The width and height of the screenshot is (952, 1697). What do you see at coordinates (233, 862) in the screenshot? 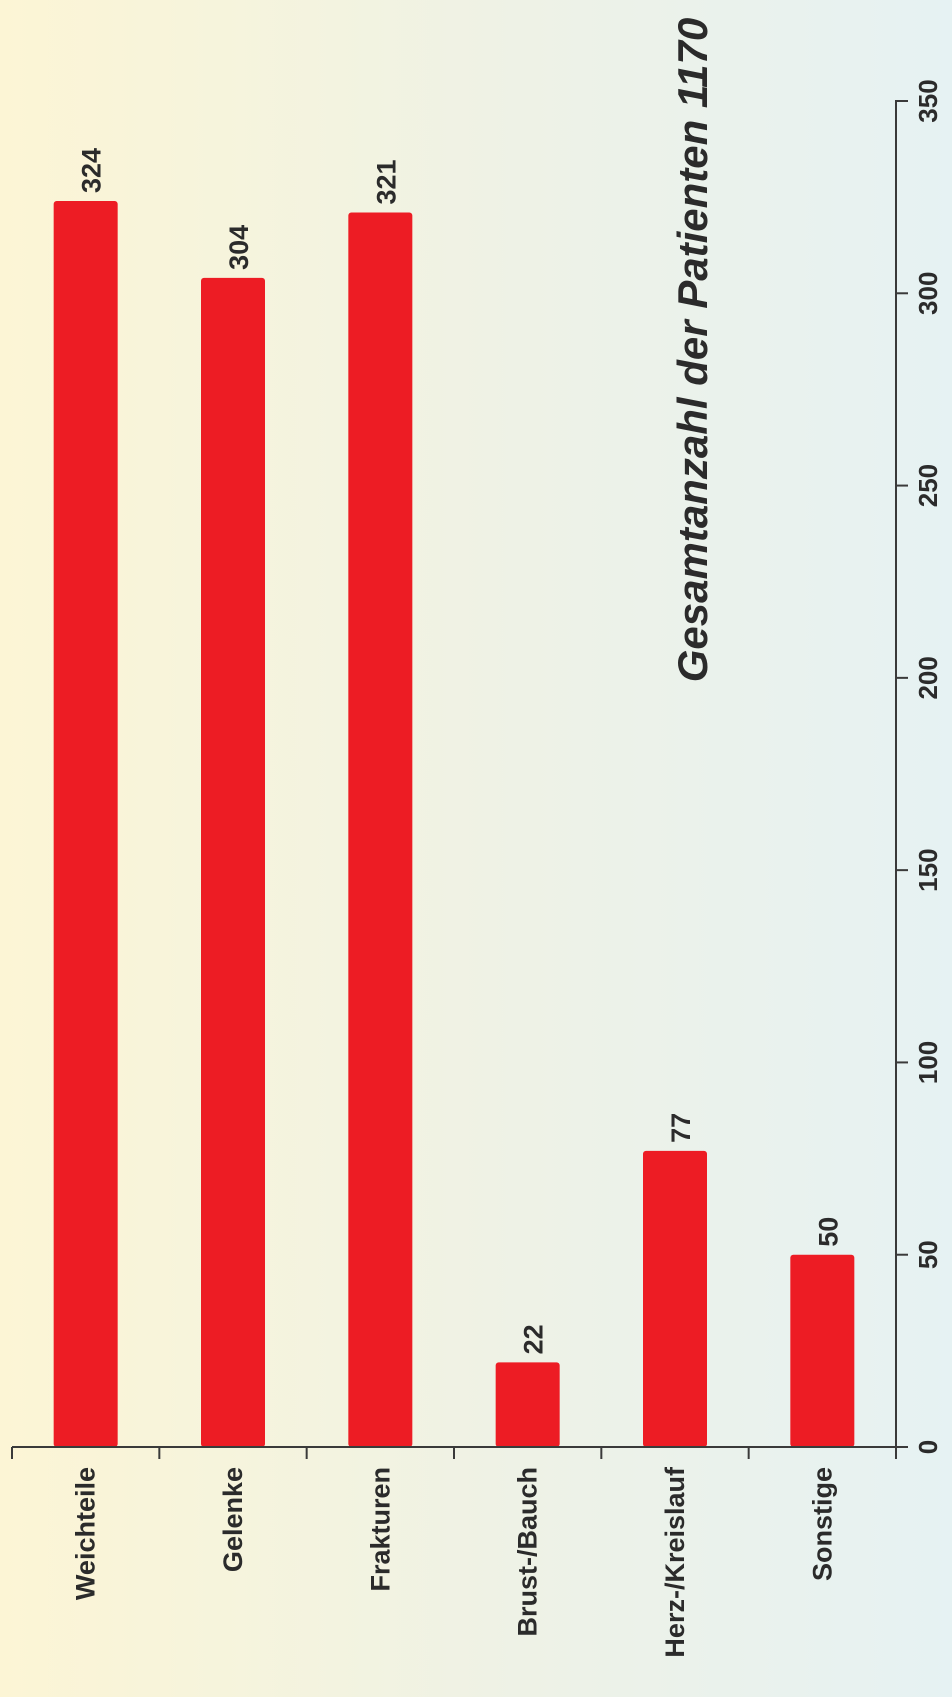
I see `bar-gelenke` at bounding box center [233, 862].